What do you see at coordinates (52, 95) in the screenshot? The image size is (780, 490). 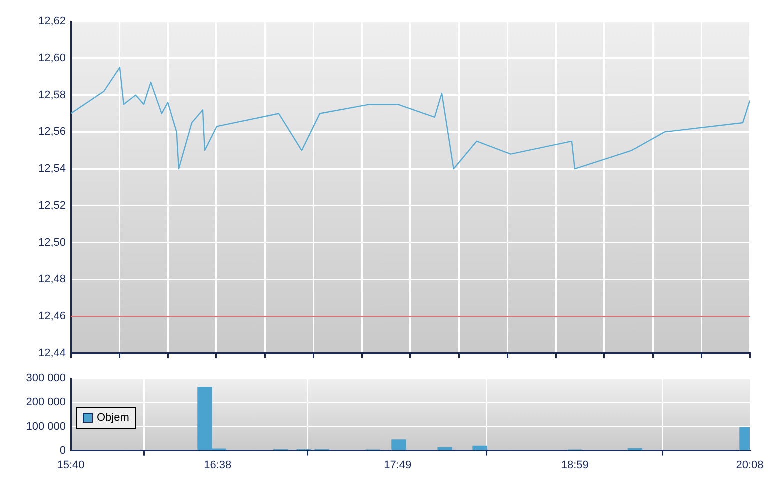 I see `y-tick-label: 12,58` at bounding box center [52, 95].